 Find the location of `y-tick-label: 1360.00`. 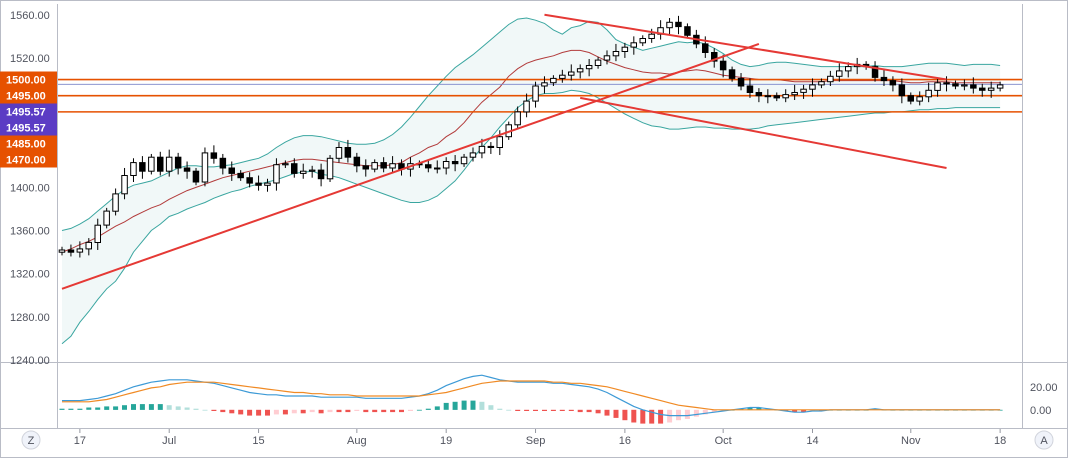

y-tick-label: 1360.00 is located at coordinates (30, 232).